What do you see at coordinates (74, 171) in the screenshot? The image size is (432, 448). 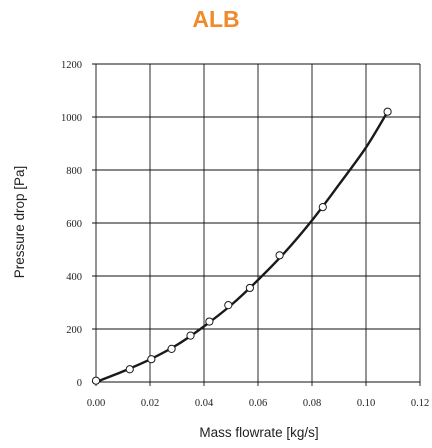 I see `y-tick-label: 800` at bounding box center [74, 171].